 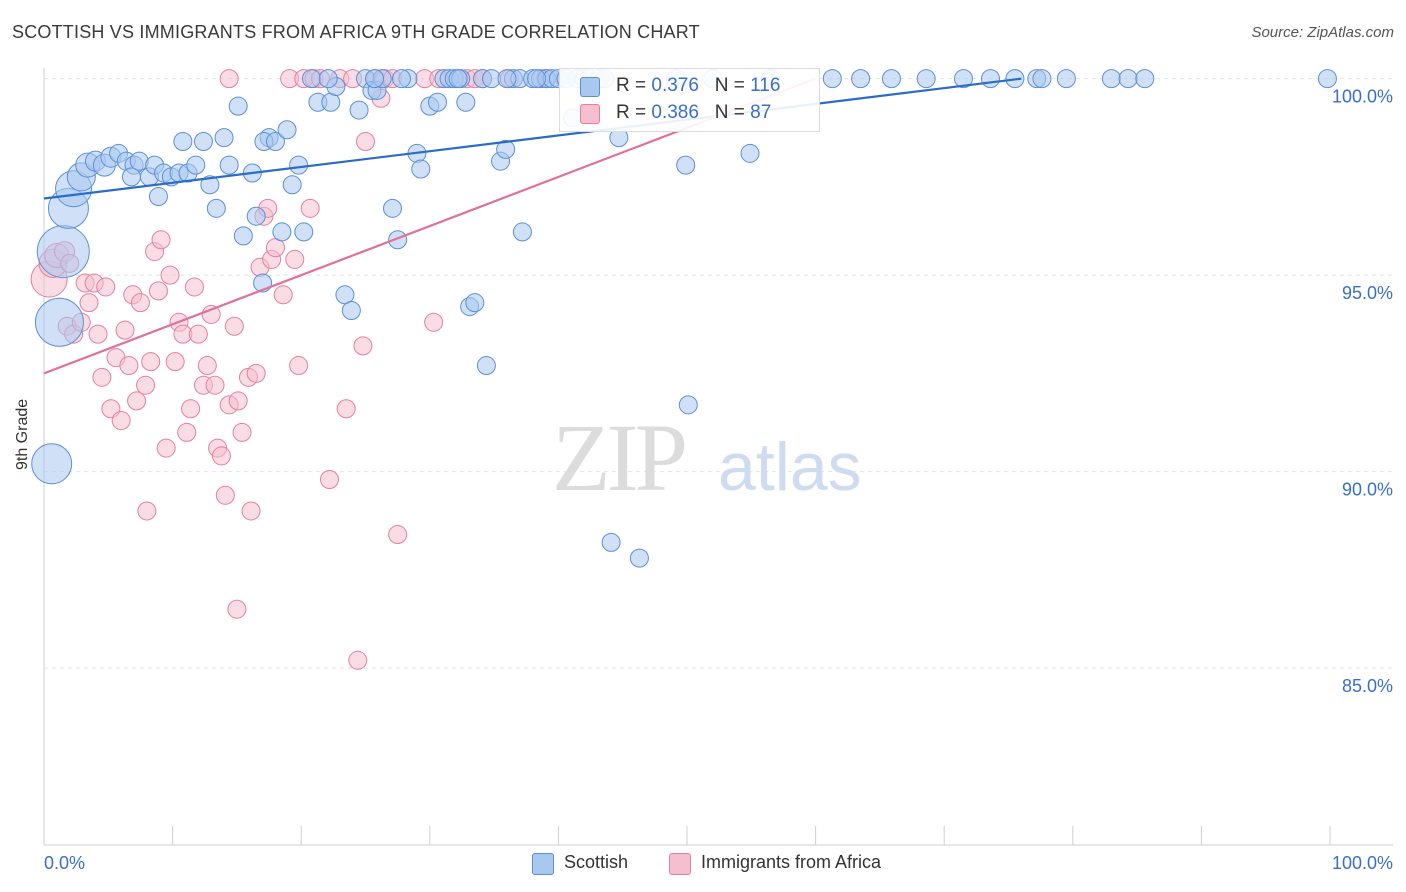 I want to click on watermark: ZIP atlas, so click(x=707, y=457).